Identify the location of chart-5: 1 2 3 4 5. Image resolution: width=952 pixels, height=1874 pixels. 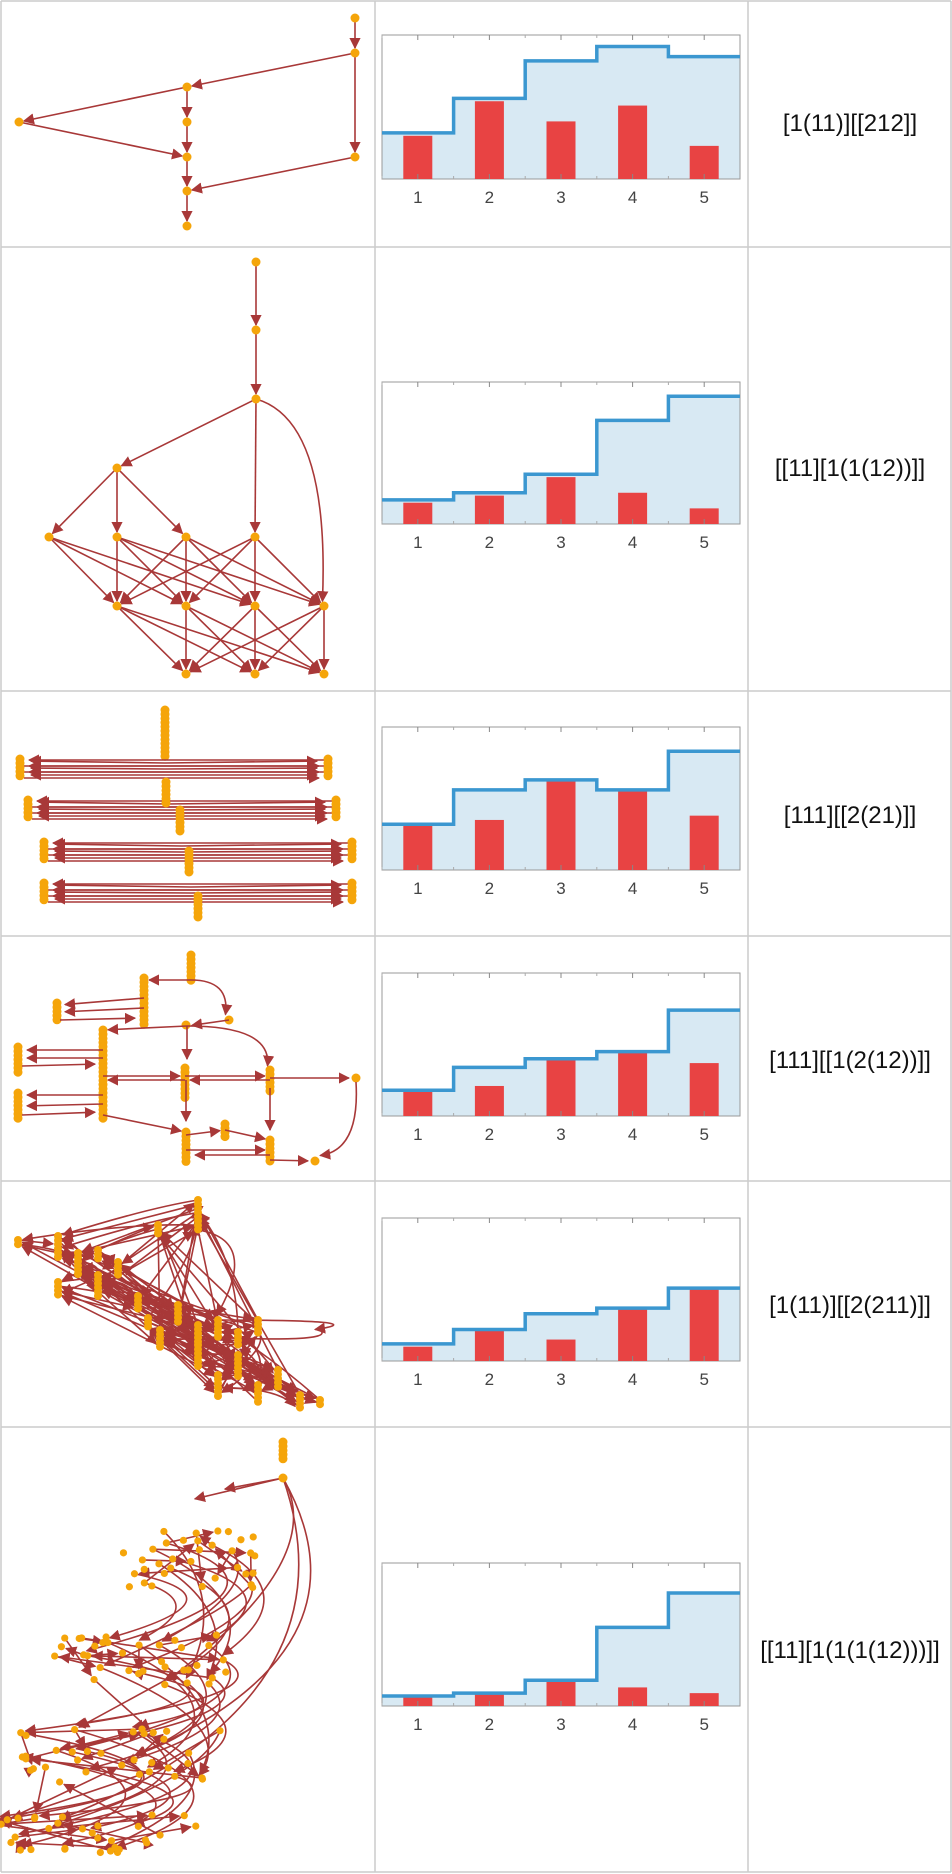
(561, 1303).